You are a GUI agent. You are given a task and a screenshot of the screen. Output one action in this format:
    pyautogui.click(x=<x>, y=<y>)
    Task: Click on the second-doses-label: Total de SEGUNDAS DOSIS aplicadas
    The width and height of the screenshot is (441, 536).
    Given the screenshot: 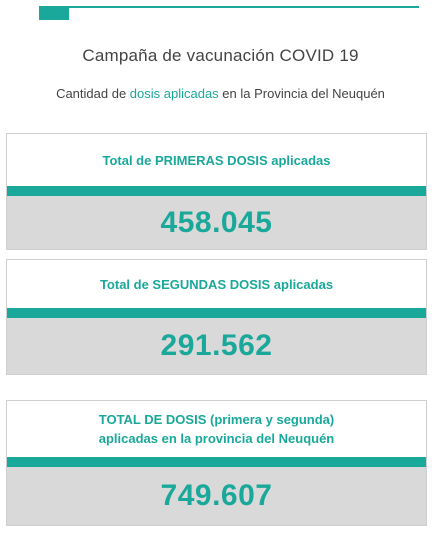 What is the action you would take?
    pyautogui.click(x=216, y=284)
    